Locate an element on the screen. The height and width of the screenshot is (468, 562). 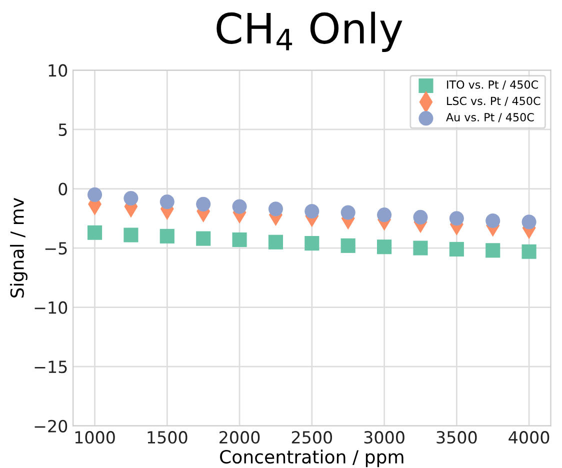
legend-label: ITO vs. Pt / 450C is located at coordinates (492, 85).